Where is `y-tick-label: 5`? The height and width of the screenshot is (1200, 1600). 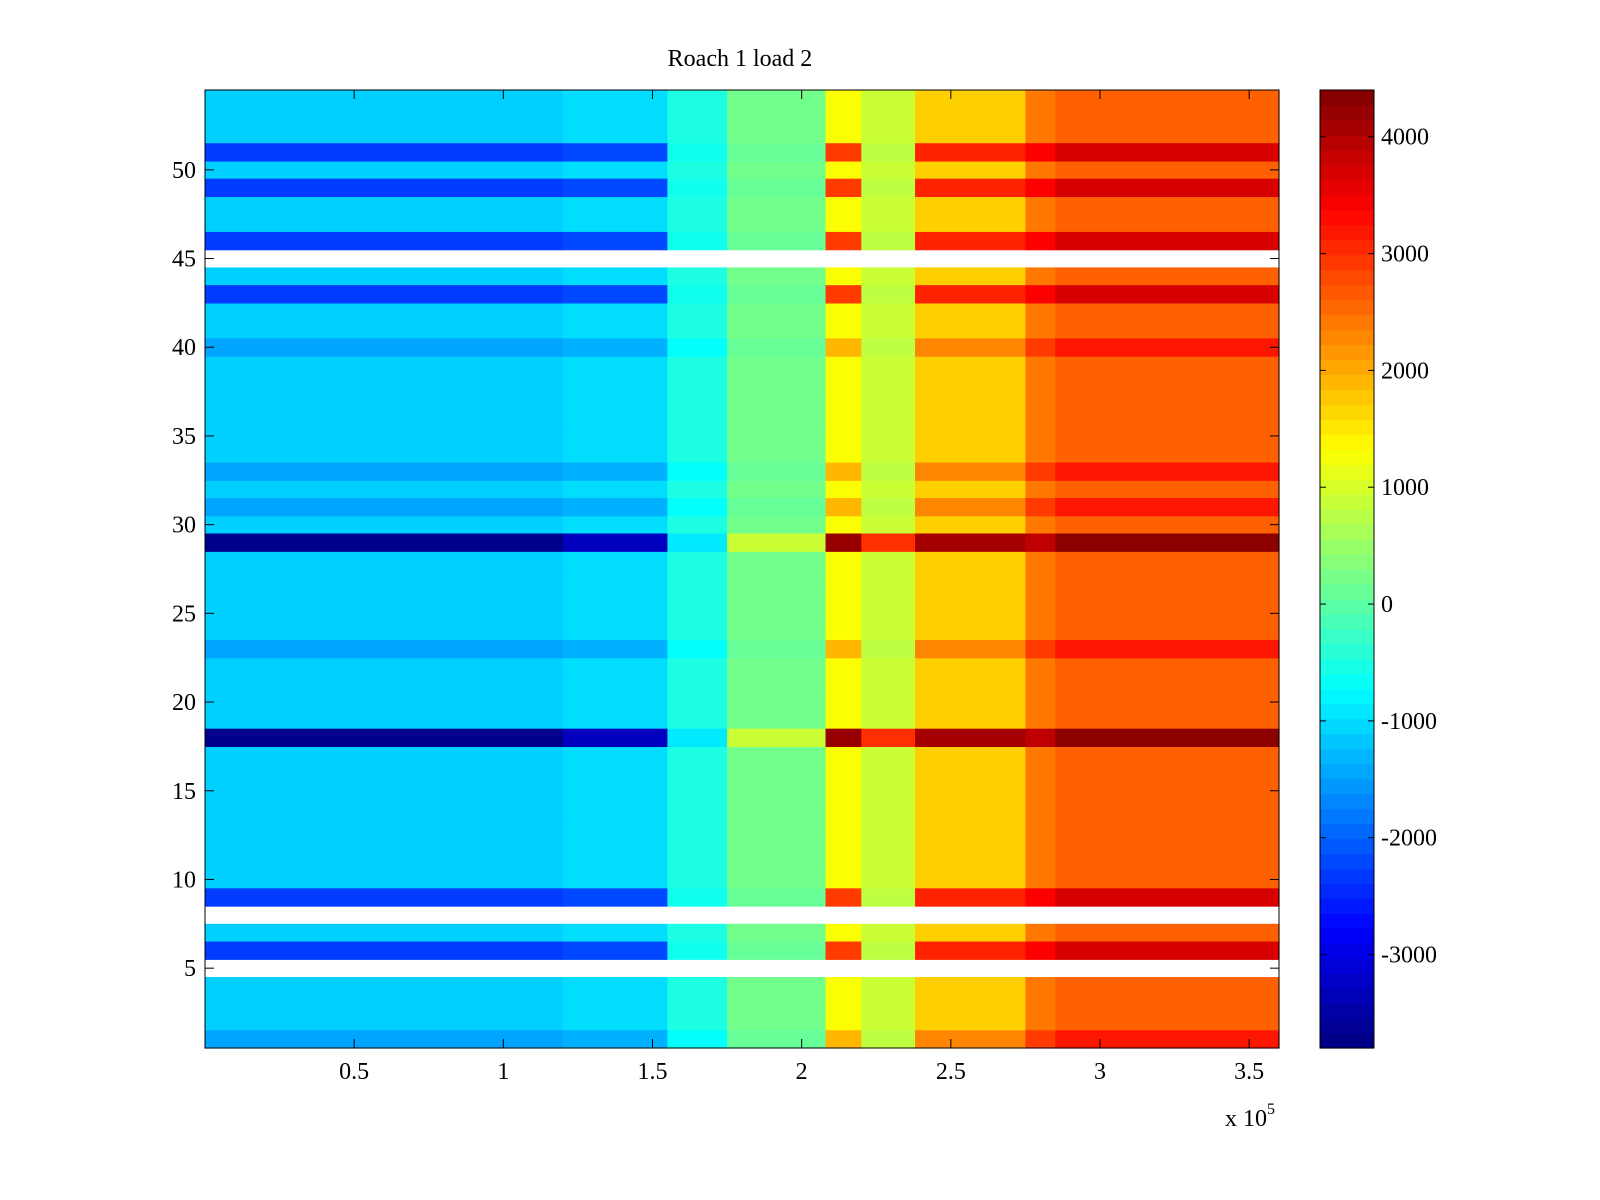
y-tick-label: 5 is located at coordinates (190, 969).